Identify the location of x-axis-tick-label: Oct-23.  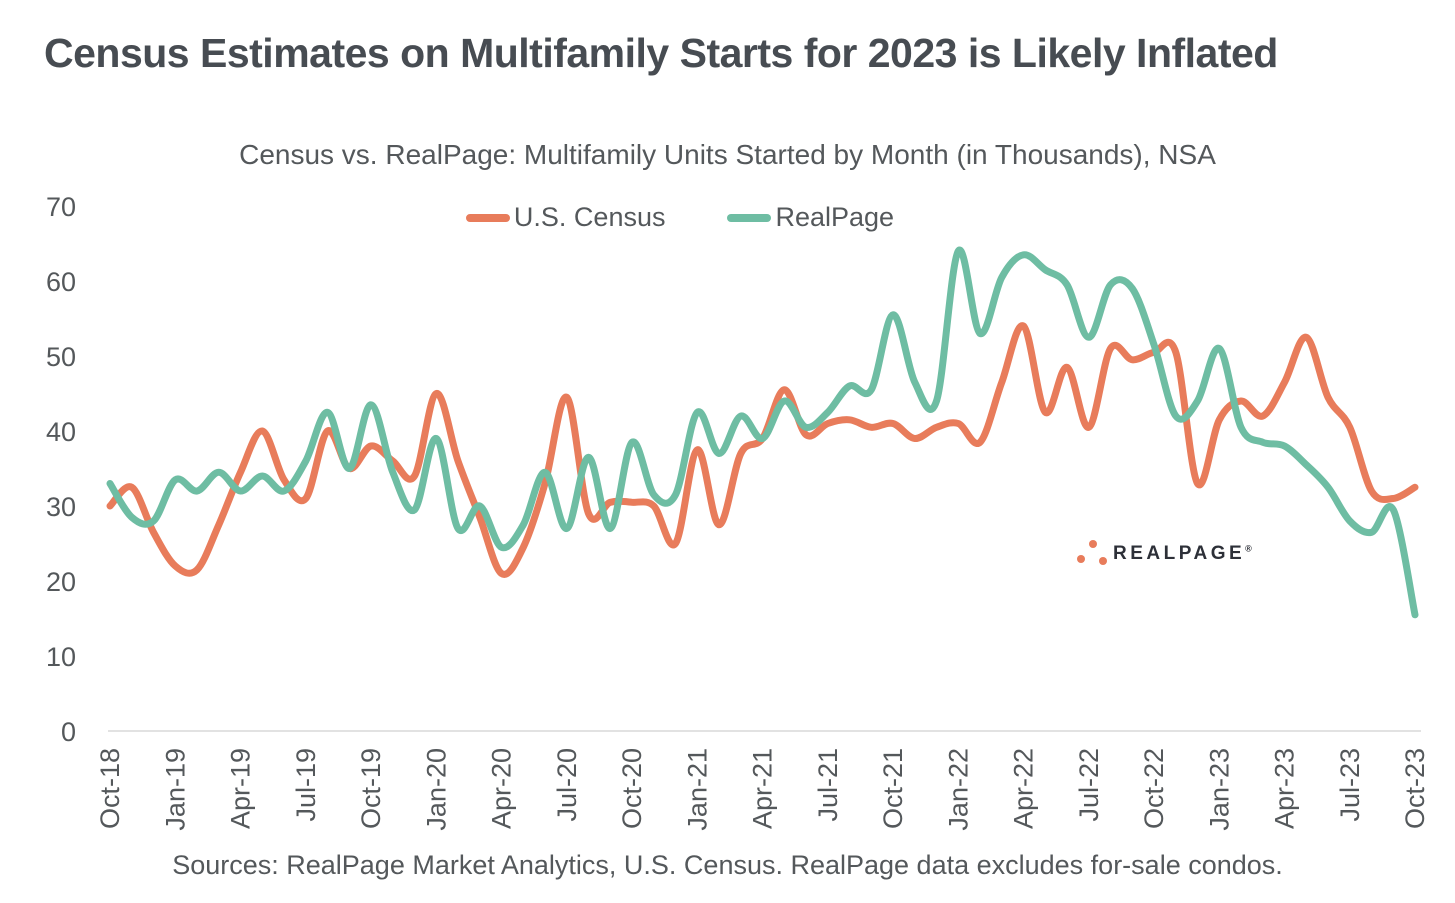
(1415, 788).